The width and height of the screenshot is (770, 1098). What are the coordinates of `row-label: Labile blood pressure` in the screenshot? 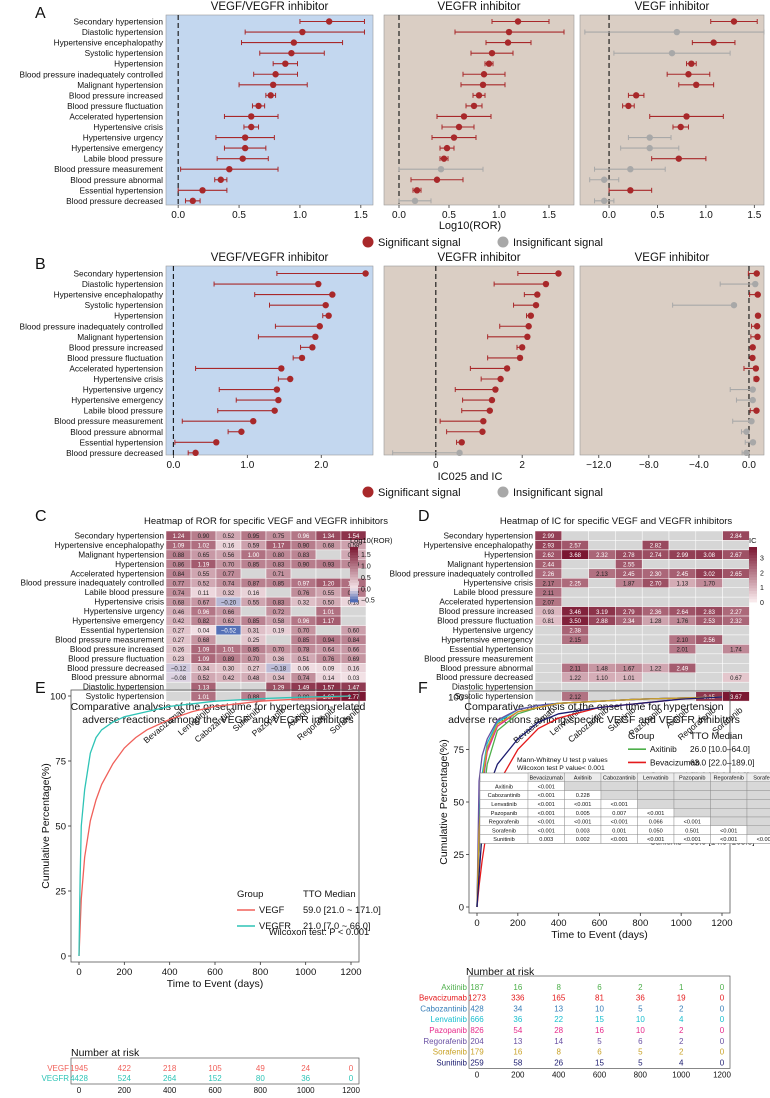 It's located at (124, 159).